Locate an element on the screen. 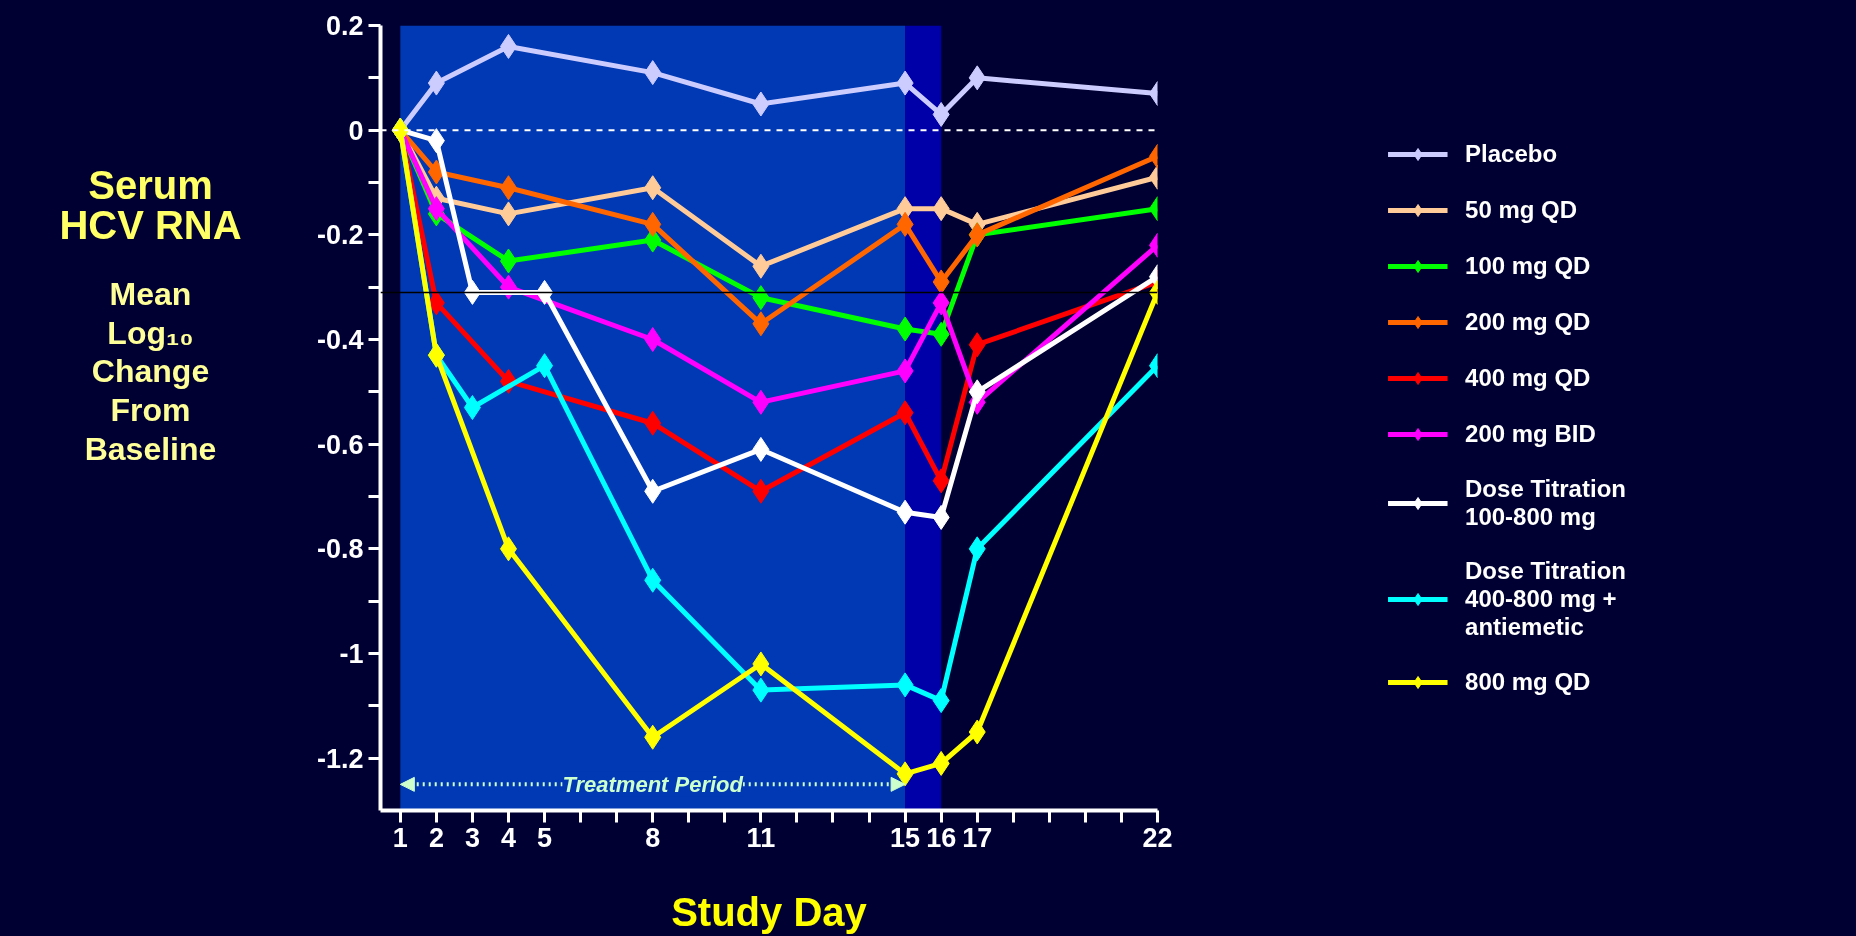  y-tick-label: -0.6 is located at coordinates (340, 444).